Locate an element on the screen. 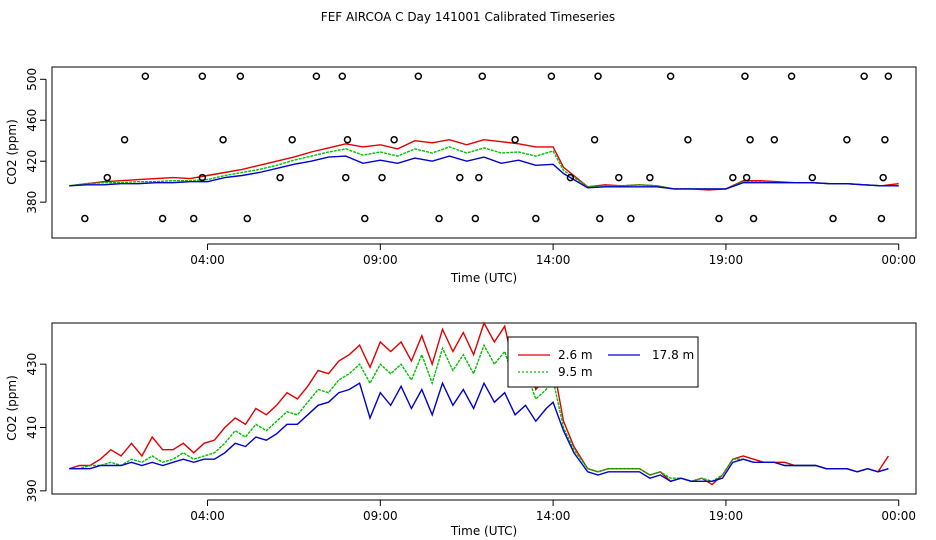 This screenshot has height=540, width=936. top-x-tick-label: 00:00 is located at coordinates (898, 260).